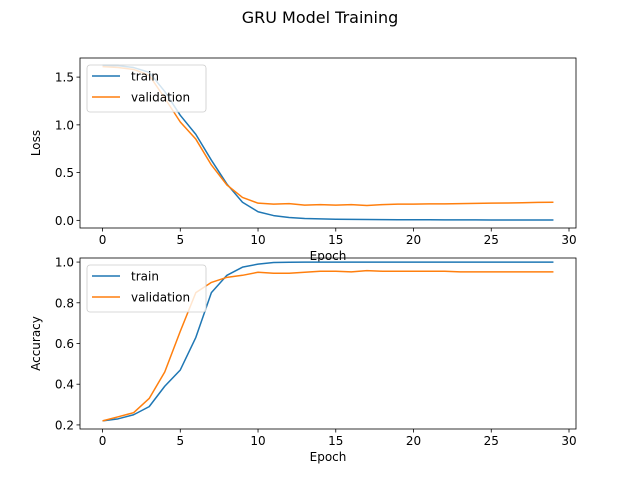 This screenshot has width=640, height=480. What do you see at coordinates (64, 78) in the screenshot?
I see `y-tick-label: 1.5` at bounding box center [64, 78].